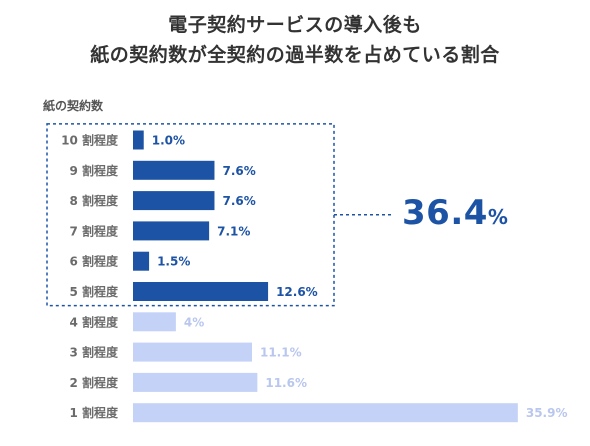 This screenshot has height=446, width=590. What do you see at coordinates (281, 353) in the screenshot?
I see `data-label: 11.1%` at bounding box center [281, 353].